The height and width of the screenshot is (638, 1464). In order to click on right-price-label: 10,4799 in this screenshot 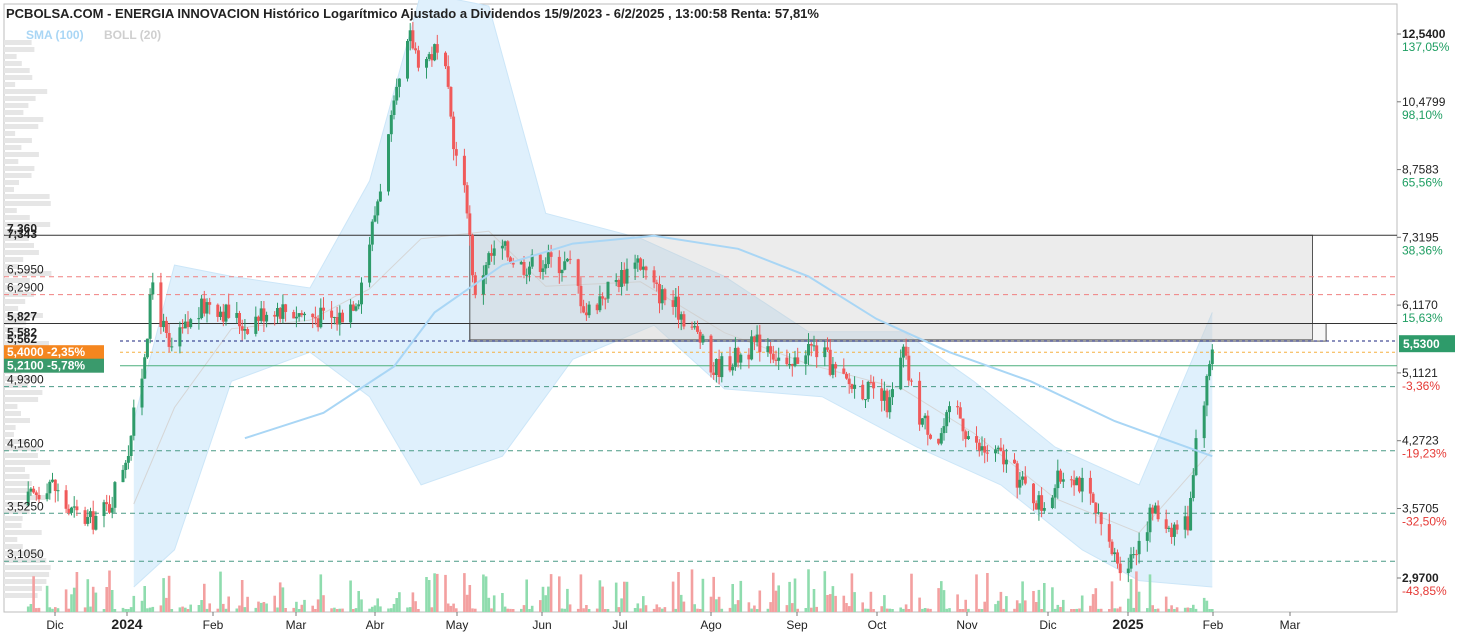, I will do `click(1424, 102)`.